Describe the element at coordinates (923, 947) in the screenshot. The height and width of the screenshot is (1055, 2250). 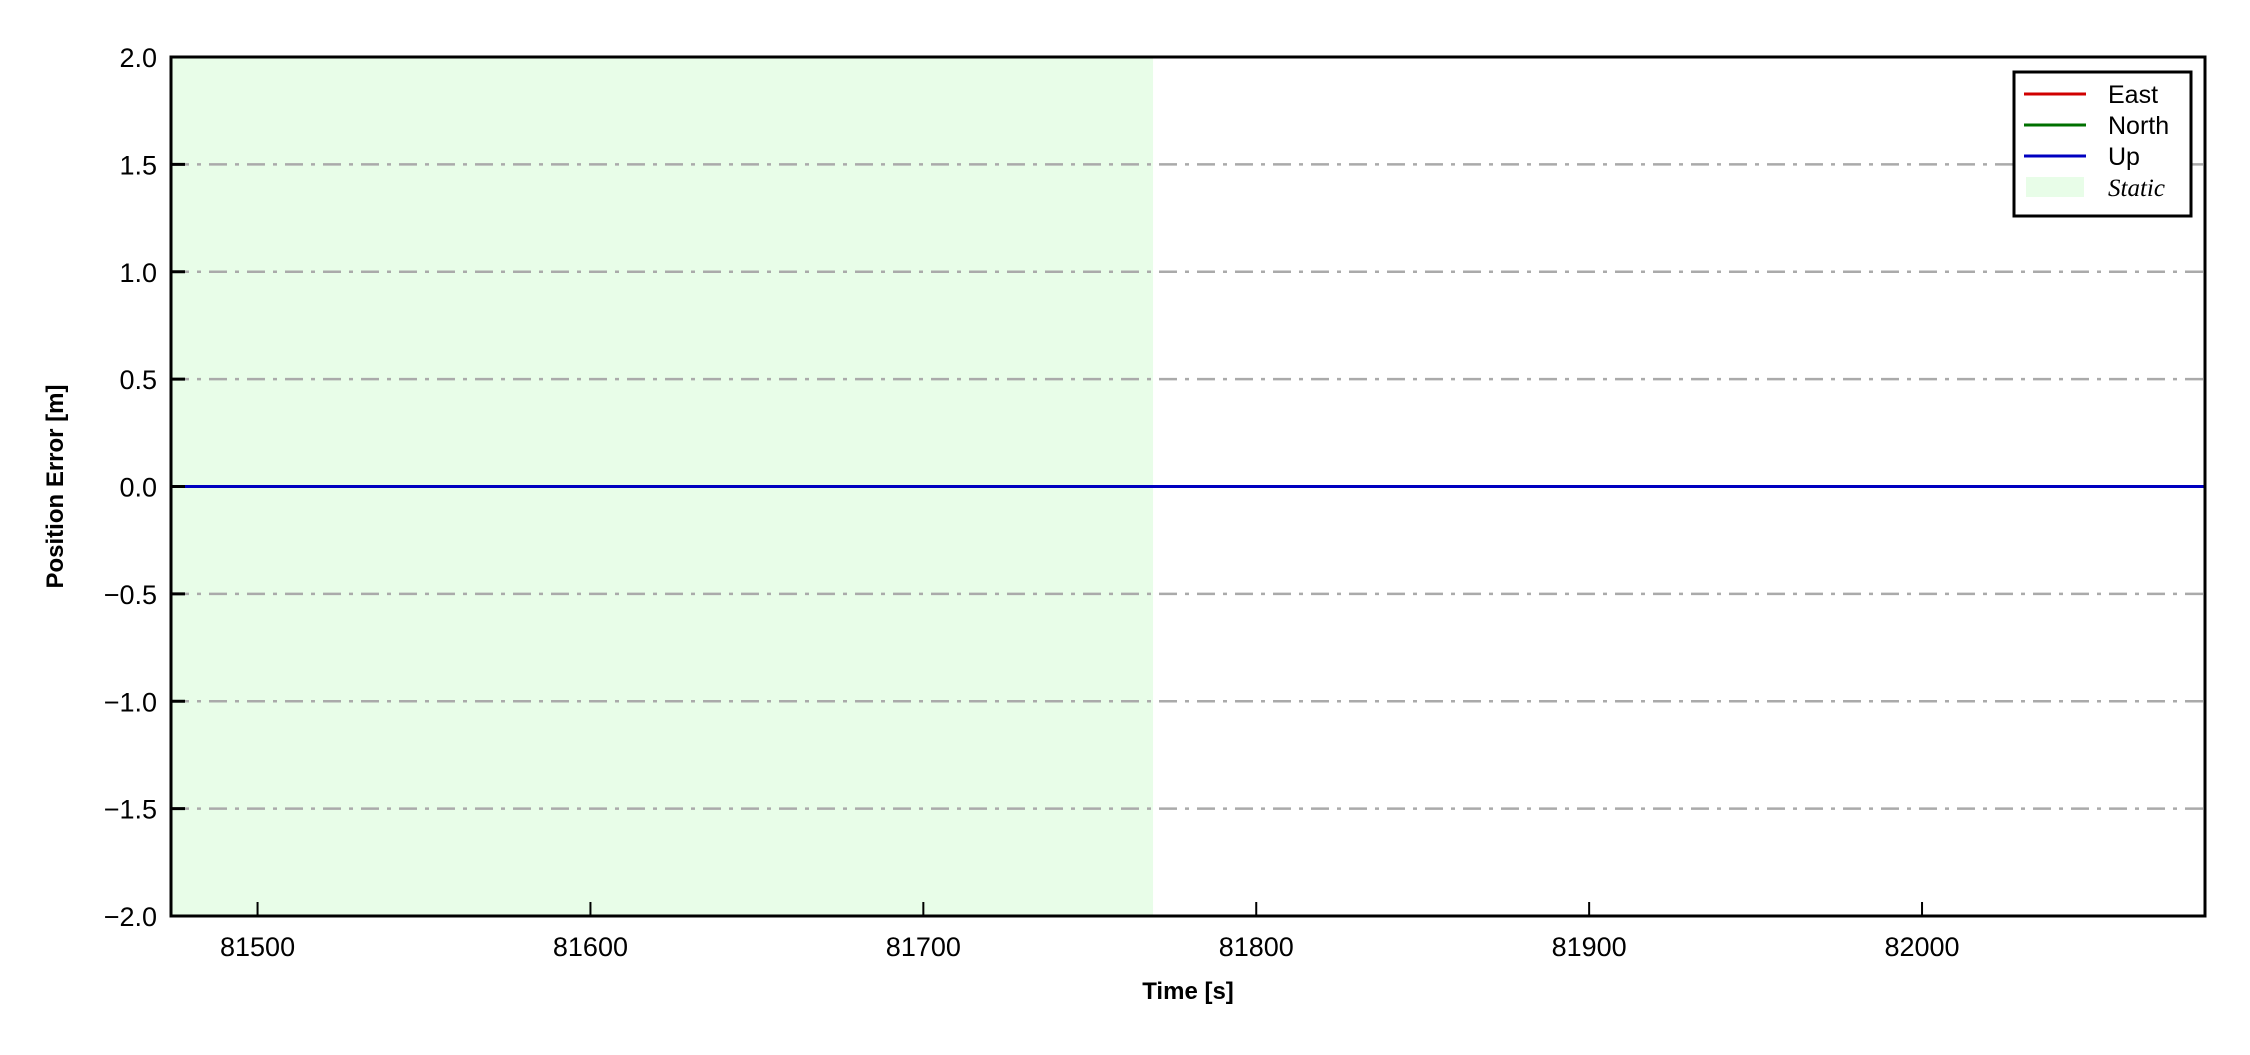
I see `x-tick-label: 81700` at that location.